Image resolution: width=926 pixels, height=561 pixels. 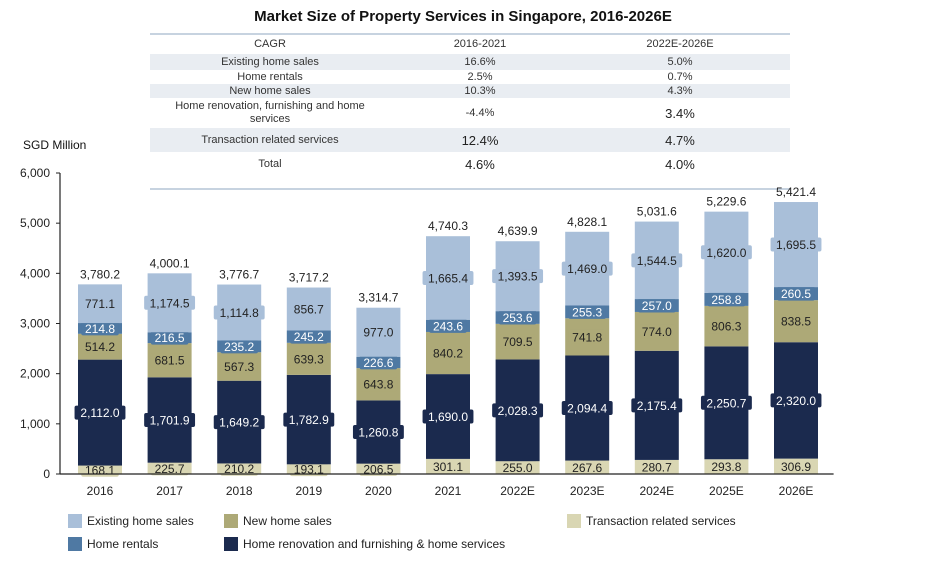 I want to click on data-label: 774.0, so click(x=657, y=332).